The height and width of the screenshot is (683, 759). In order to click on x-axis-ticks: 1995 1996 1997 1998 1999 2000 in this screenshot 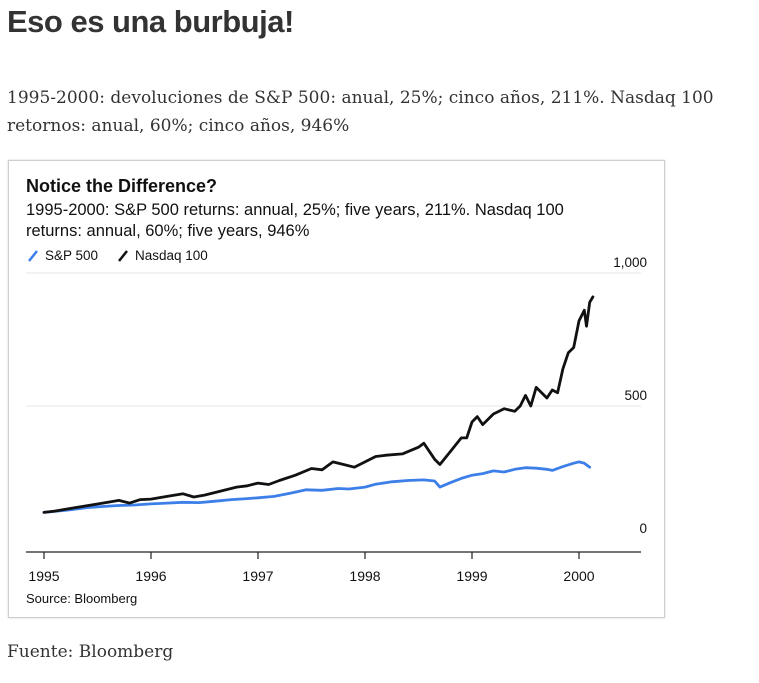, I will do `click(311, 568)`.